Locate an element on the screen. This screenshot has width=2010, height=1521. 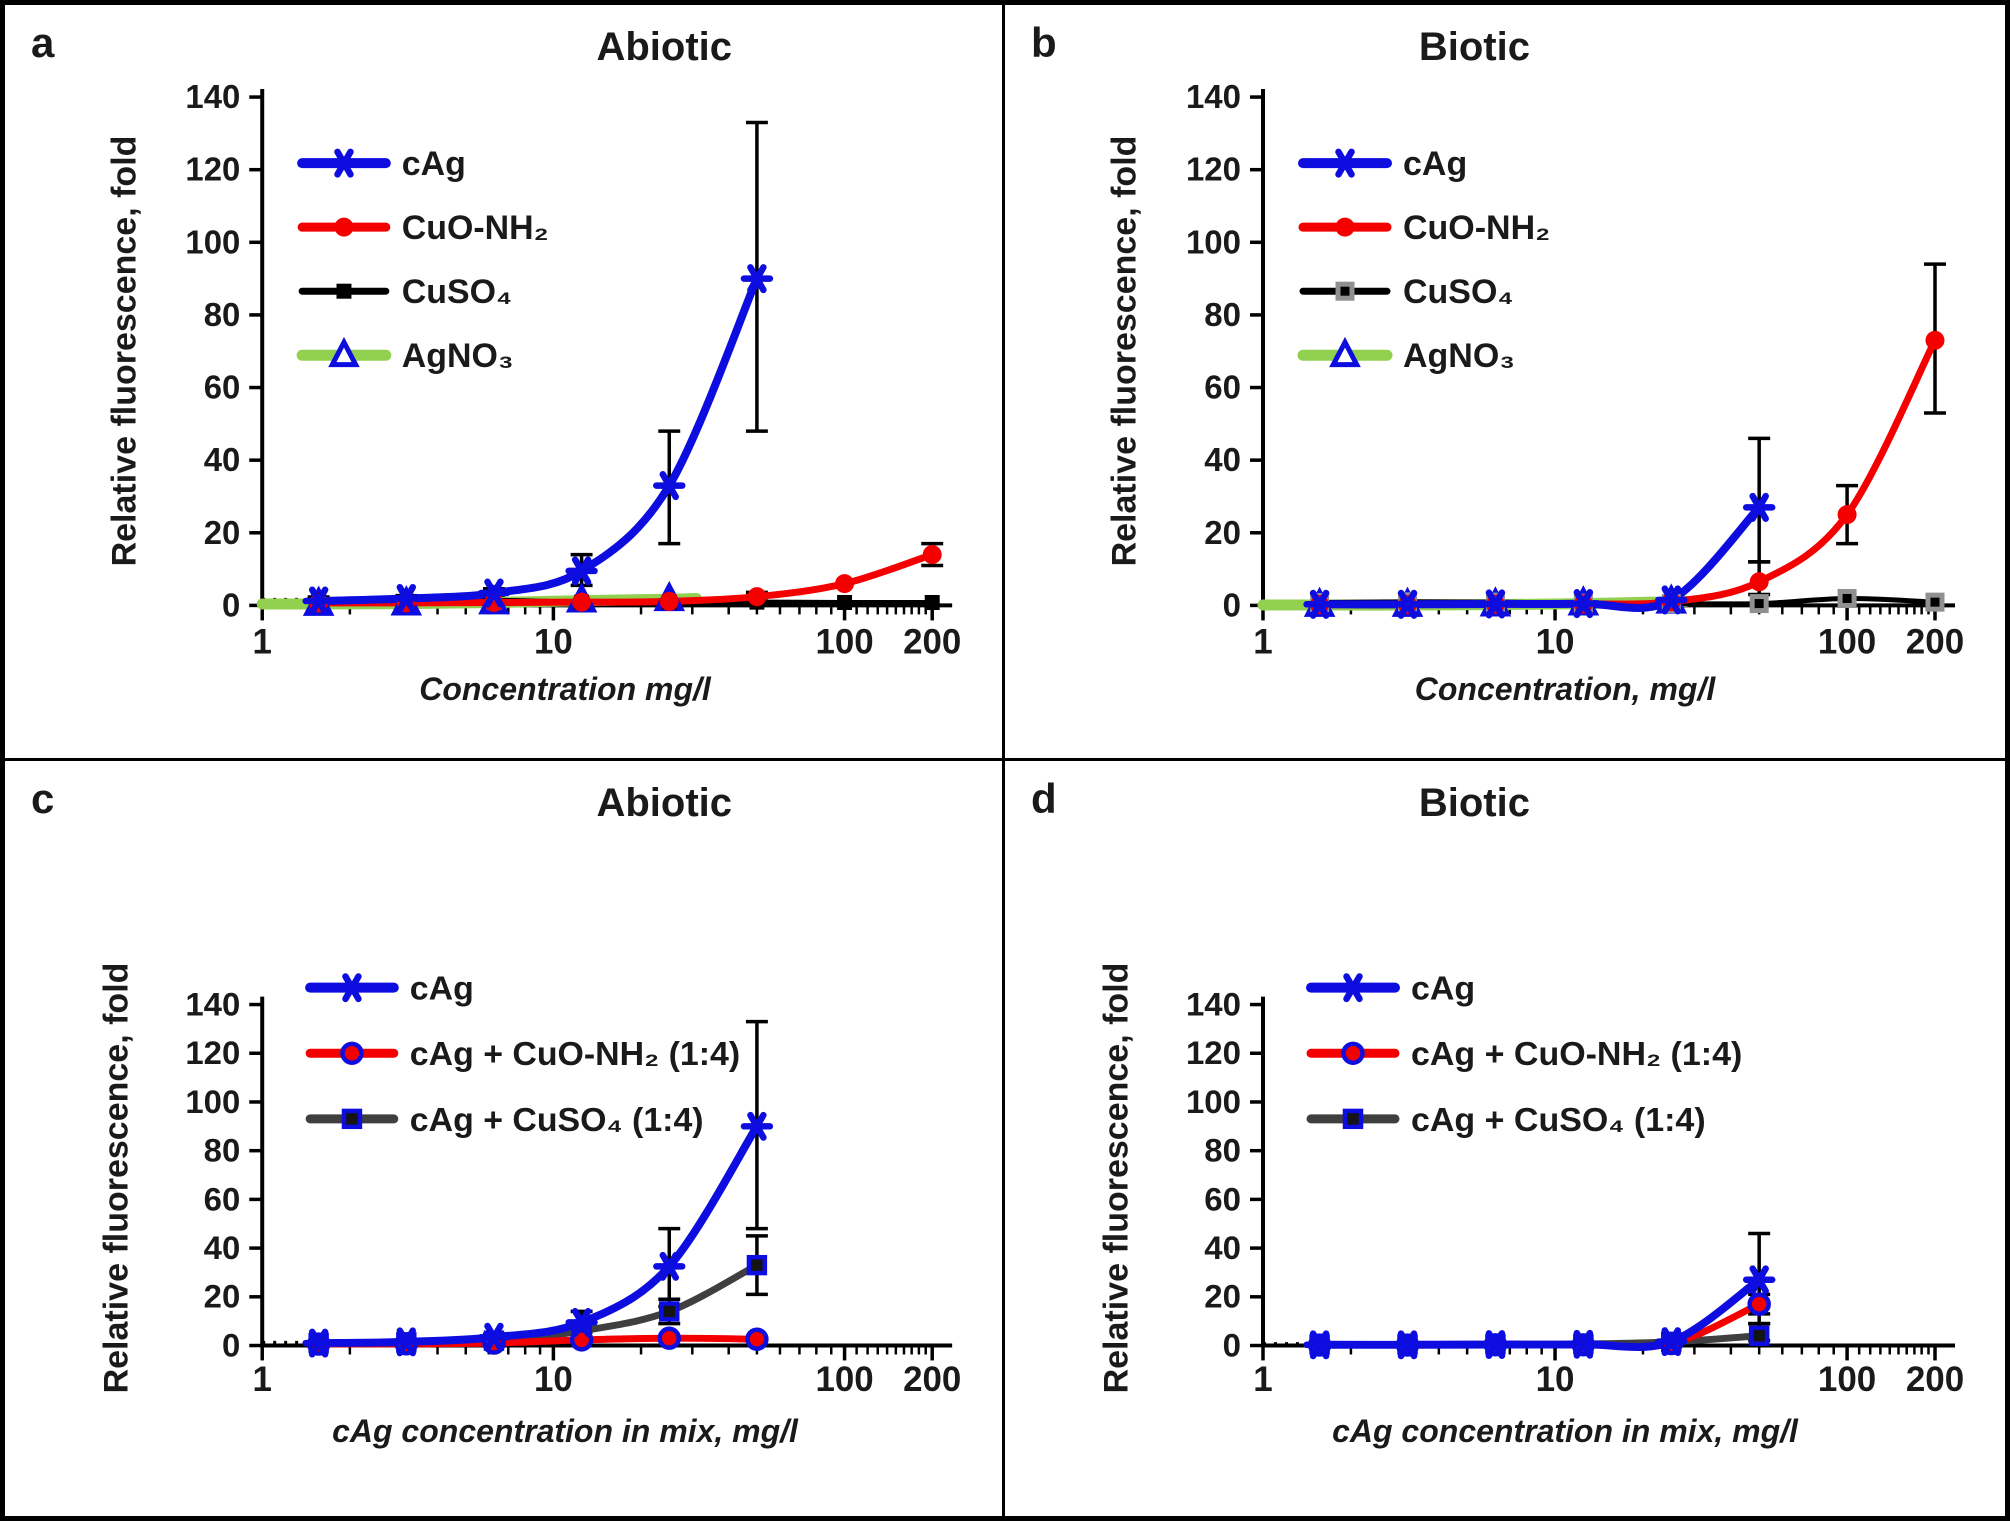
panel-letter: b is located at coordinates (1044, 42).